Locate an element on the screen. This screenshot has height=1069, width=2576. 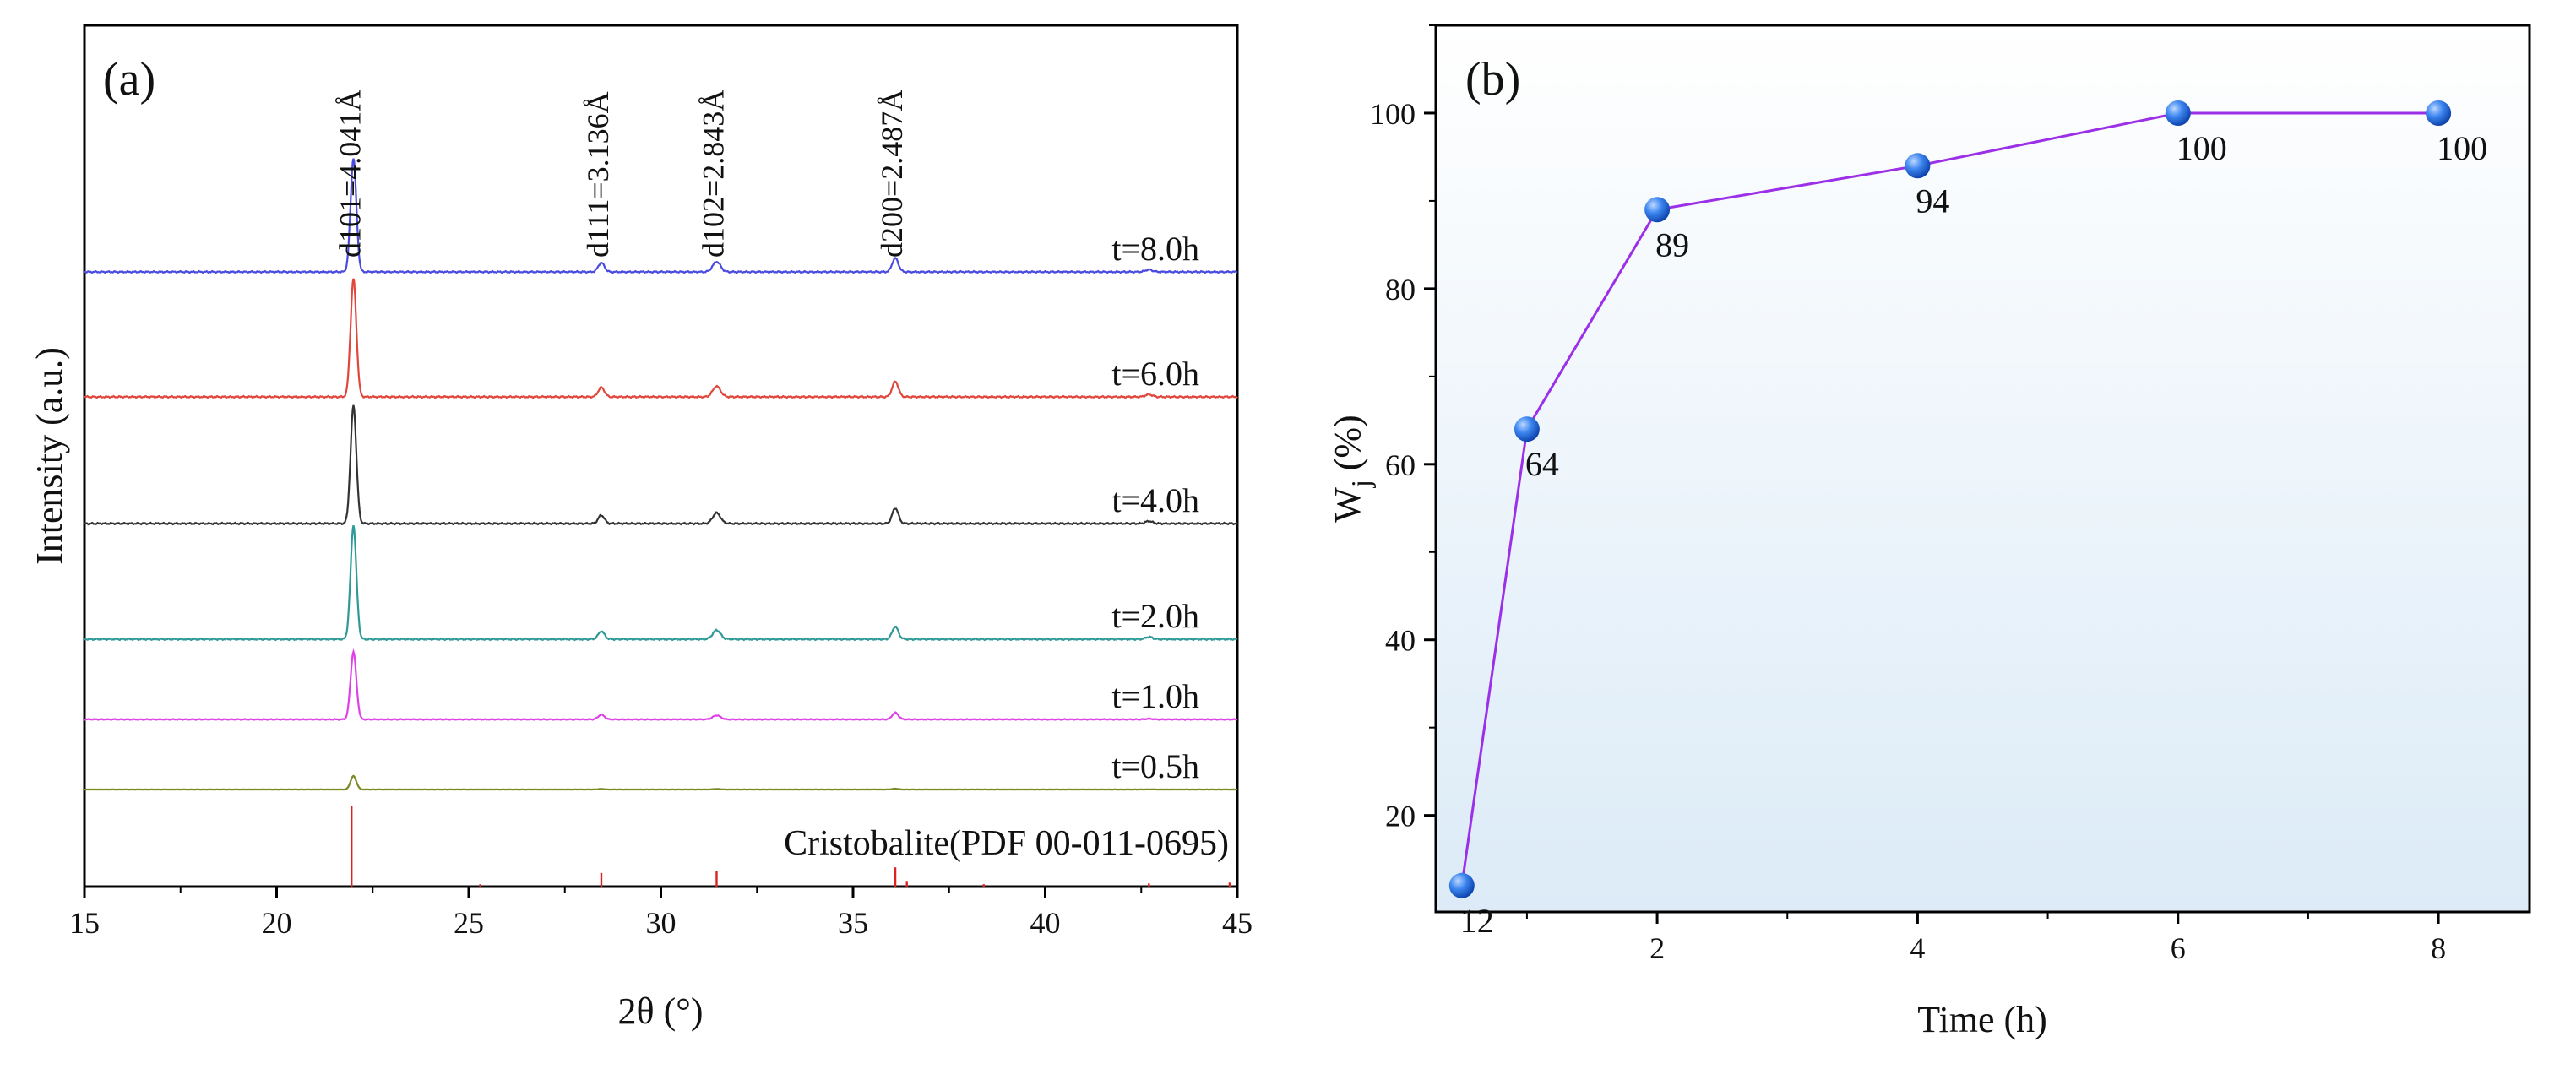
data-label: 12 is located at coordinates (1477, 921).